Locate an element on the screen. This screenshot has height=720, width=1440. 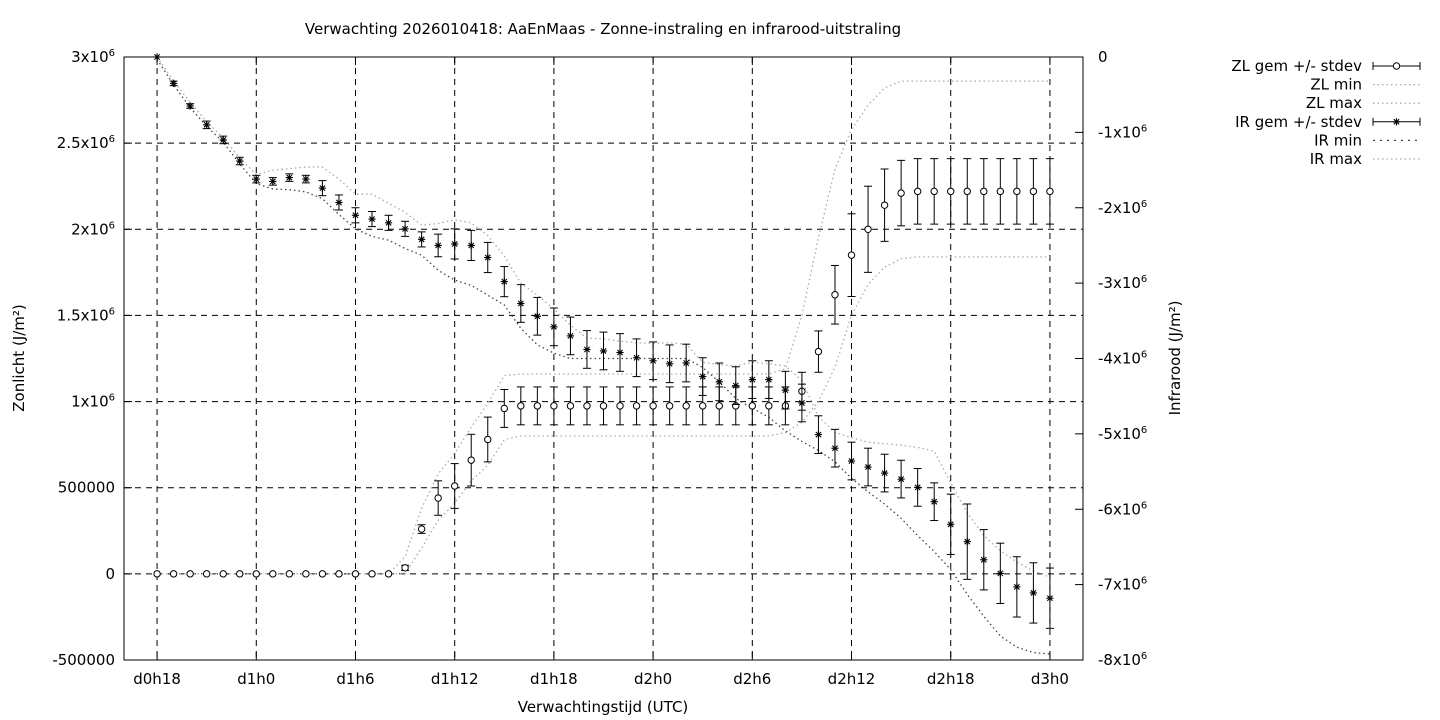
y-left-tick-label: 0 is located at coordinates (110, 574).